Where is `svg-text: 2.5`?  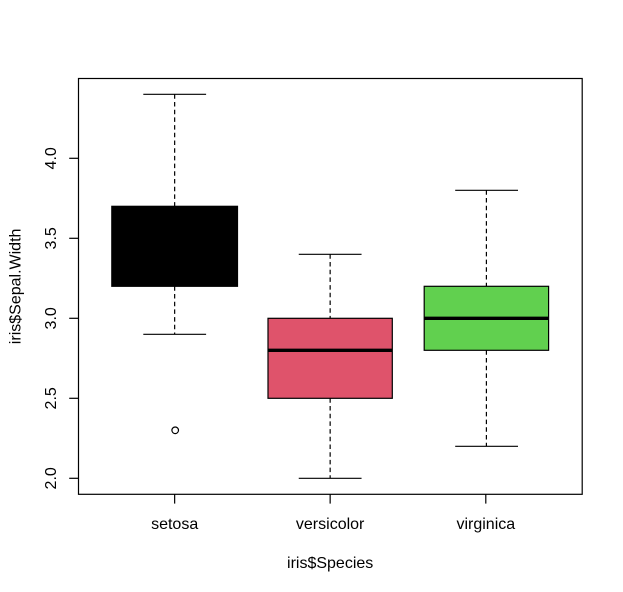 svg-text: 2.5 is located at coordinates (51, 398).